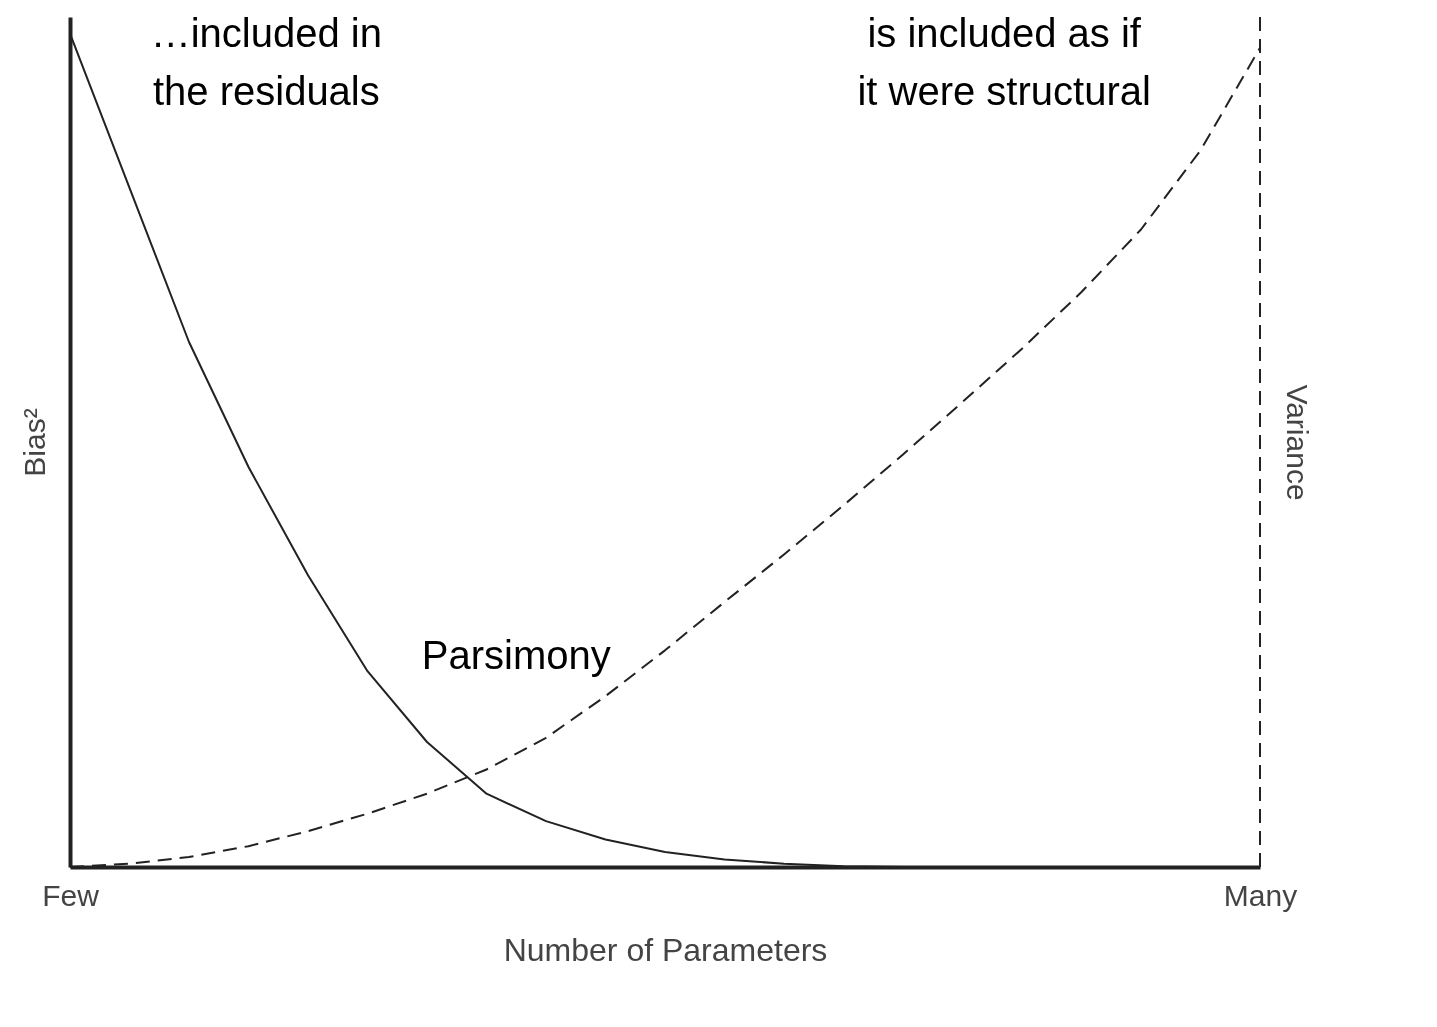  Describe the element at coordinates (1004, 62) in the screenshot. I see `annotation: is included as if it were structural` at that location.